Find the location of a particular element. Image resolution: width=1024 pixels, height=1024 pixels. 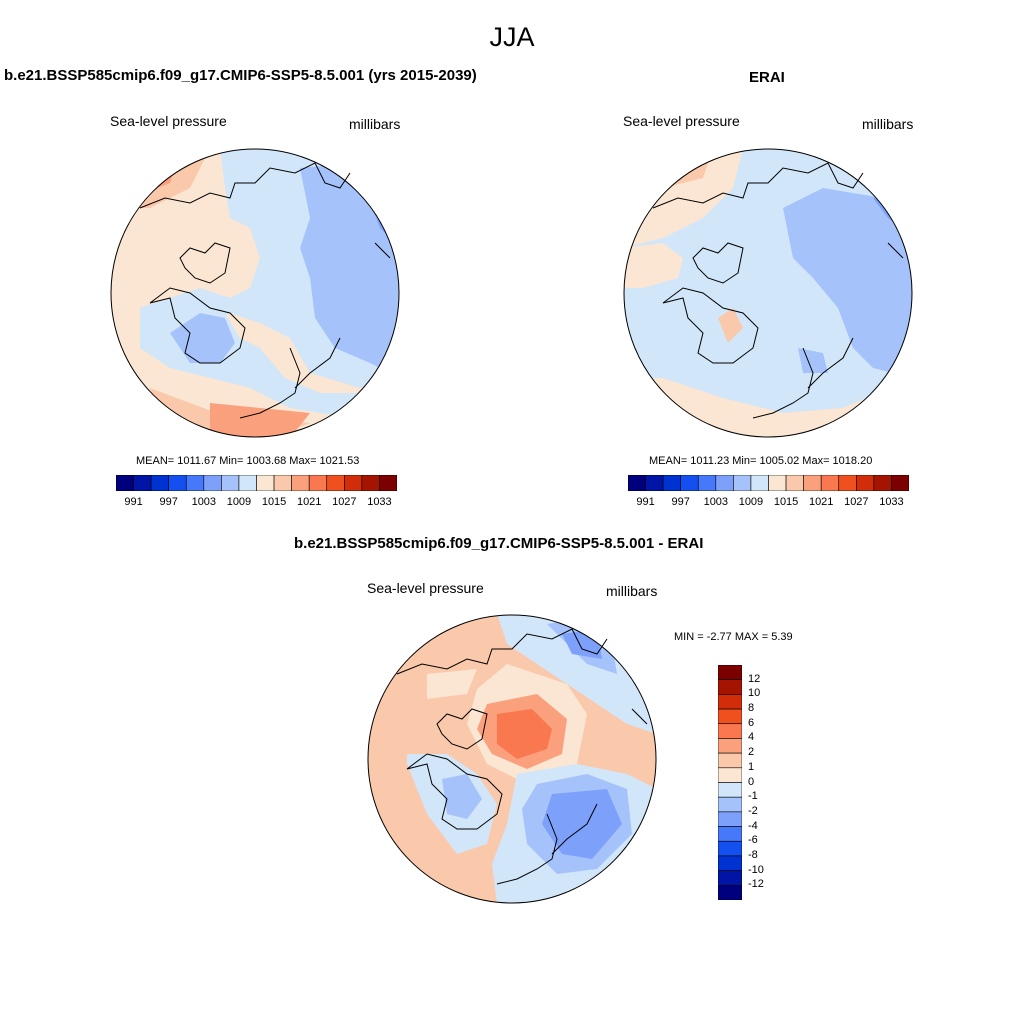

panel3-stats: MIN = -2.77 MAX = 5.39 is located at coordinates (733, 637).